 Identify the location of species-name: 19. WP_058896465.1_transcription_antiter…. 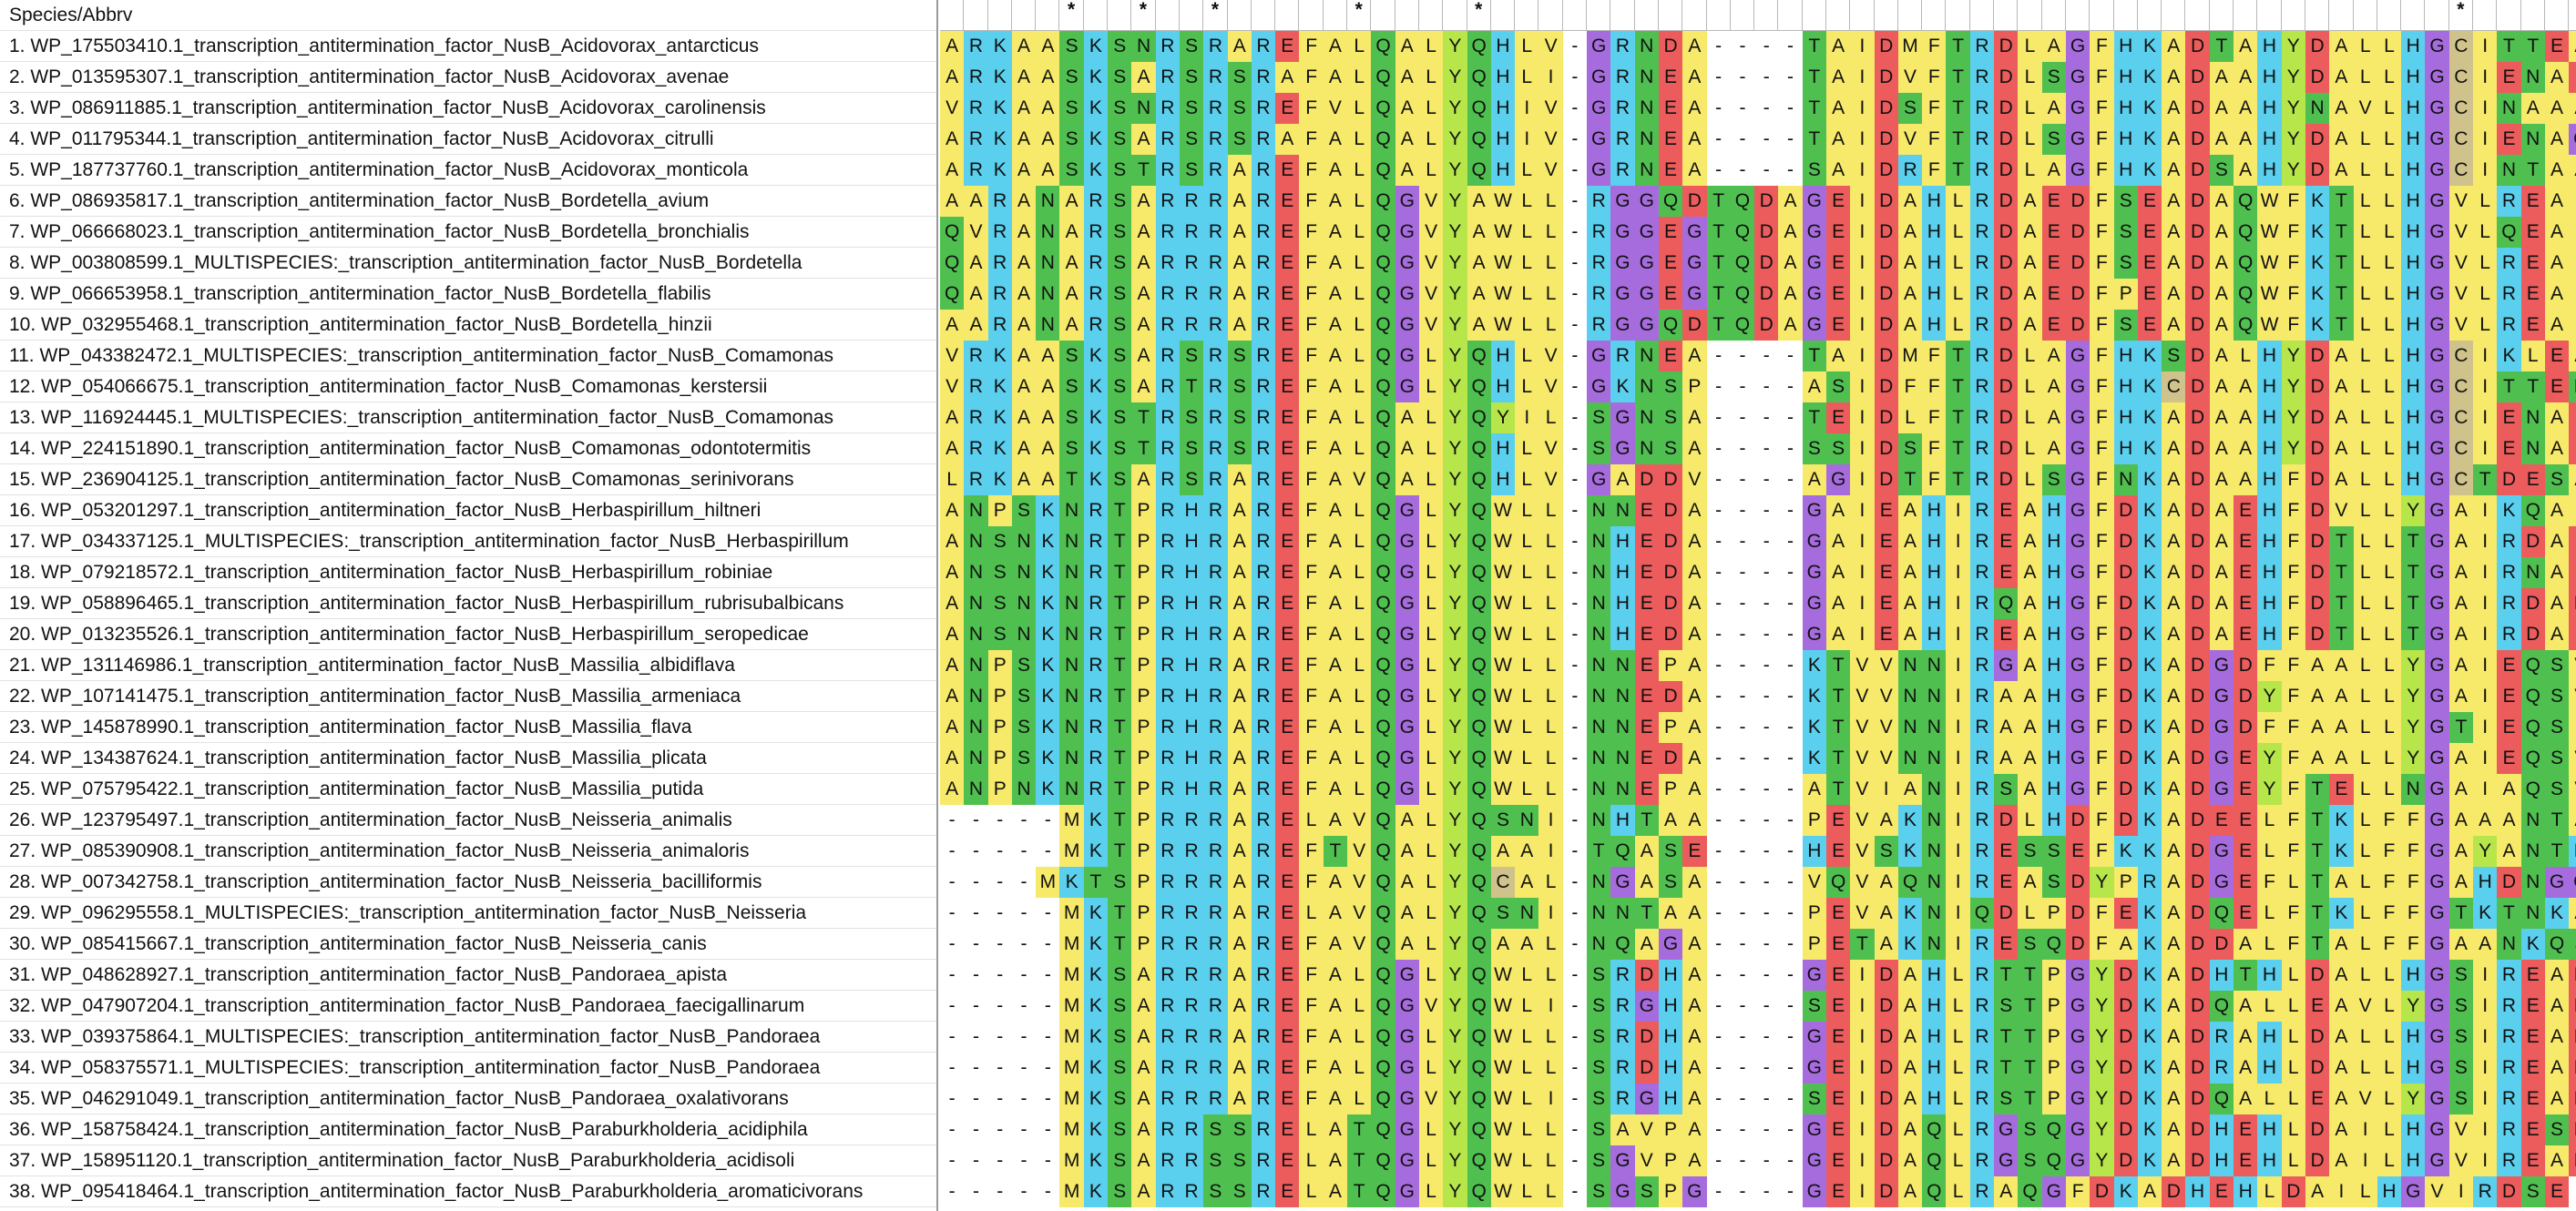
(468, 603).